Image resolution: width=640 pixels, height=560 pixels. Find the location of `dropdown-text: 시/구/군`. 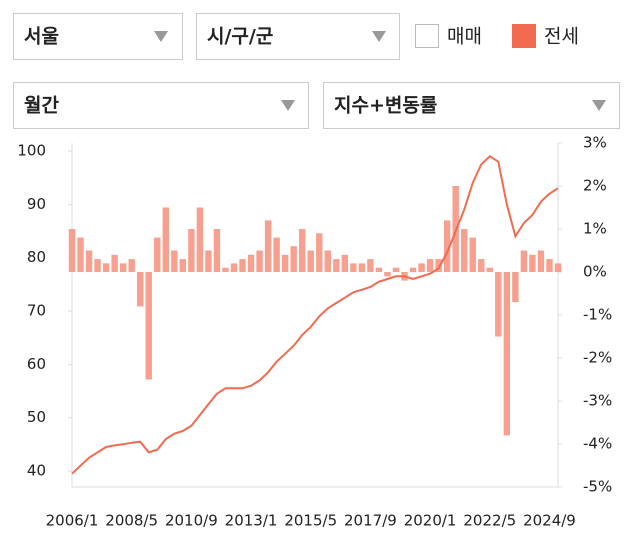

dropdown-text: 시/구/군 is located at coordinates (240, 37).